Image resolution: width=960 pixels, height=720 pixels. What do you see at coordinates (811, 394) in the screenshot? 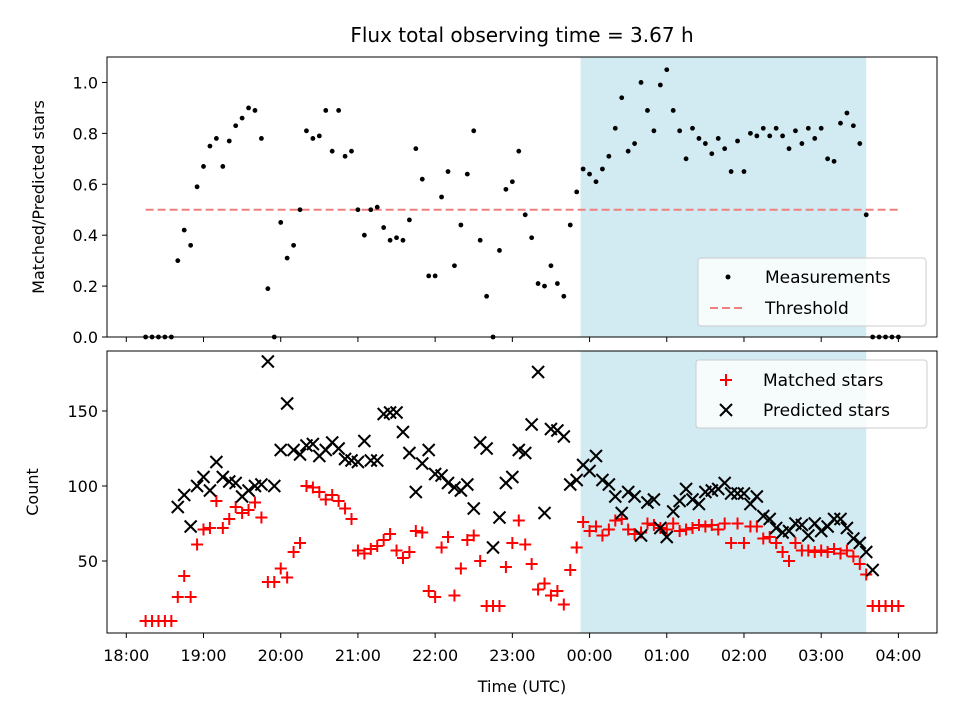
I see `count-legend-box` at bounding box center [811, 394].